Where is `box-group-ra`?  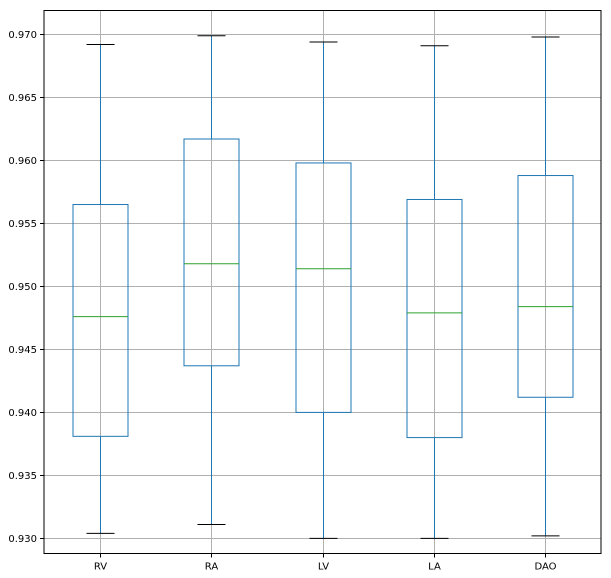 box-group-ra is located at coordinates (211, 280).